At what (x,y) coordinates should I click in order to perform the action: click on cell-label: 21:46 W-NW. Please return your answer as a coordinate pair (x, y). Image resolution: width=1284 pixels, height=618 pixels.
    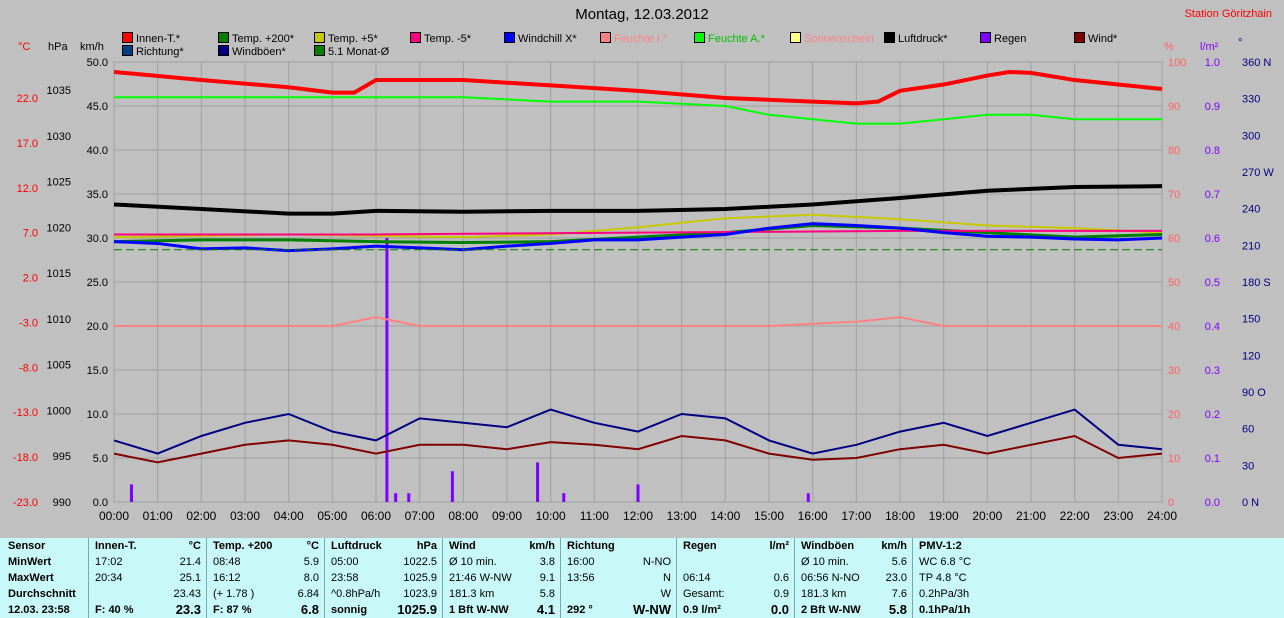
    Looking at the image, I should click on (480, 578).